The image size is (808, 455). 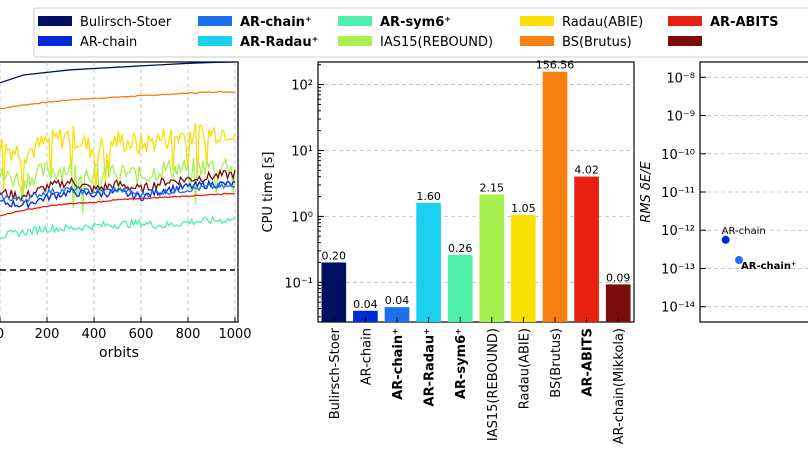 What do you see at coordinates (355, 21) in the screenshot?
I see `legend-swatch-ar-sym6` at bounding box center [355, 21].